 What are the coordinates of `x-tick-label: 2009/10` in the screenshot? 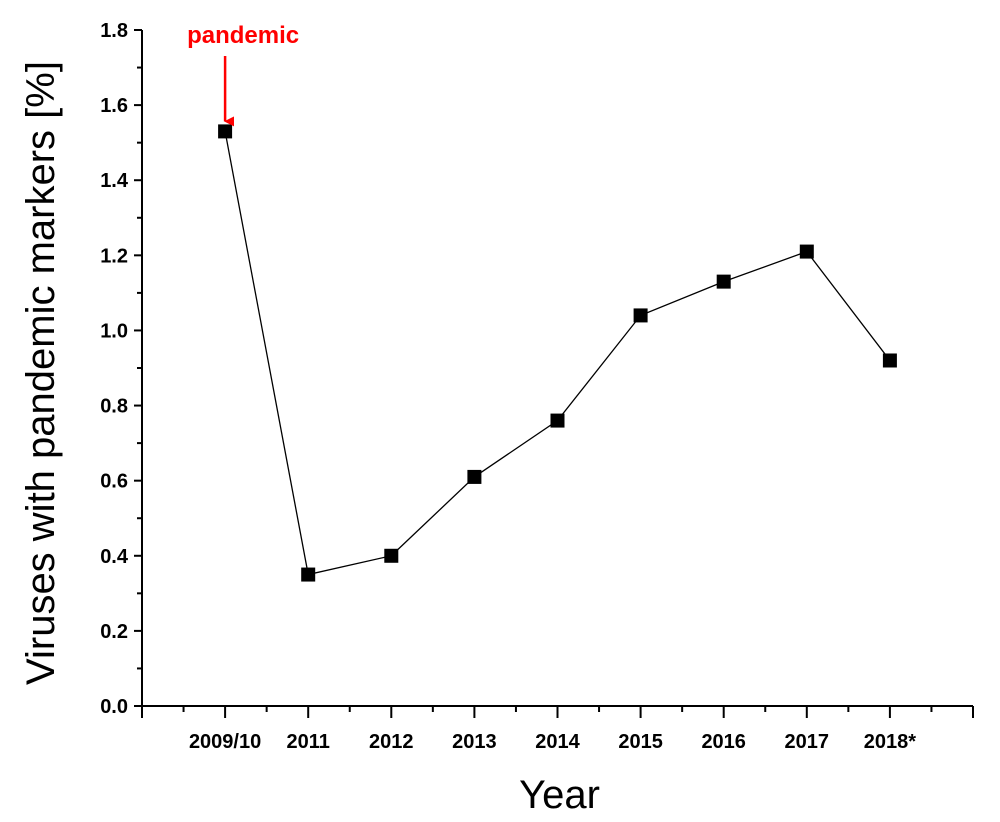 It's located at (225, 742).